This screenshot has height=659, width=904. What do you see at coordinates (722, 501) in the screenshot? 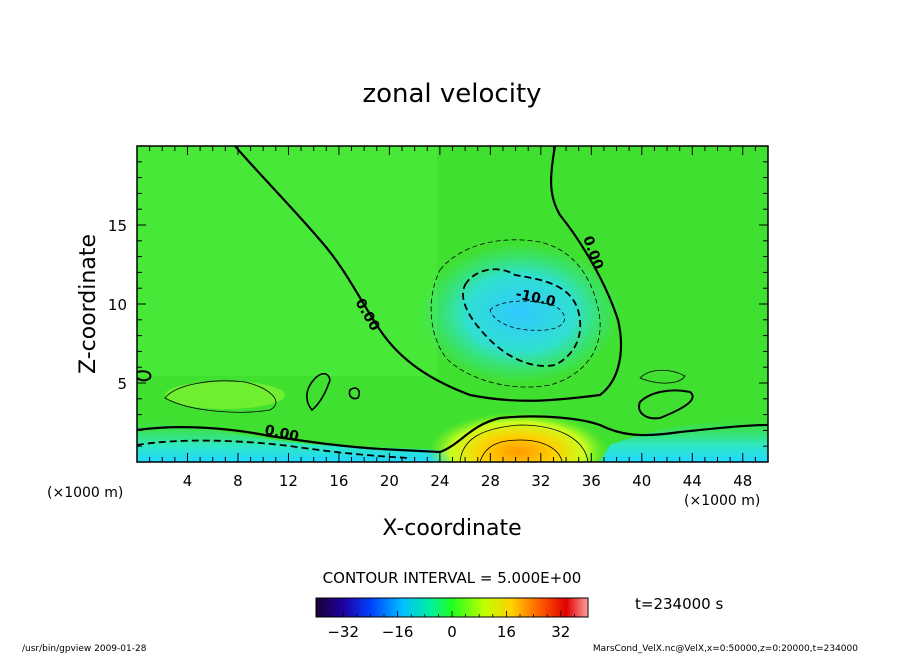
I see `x-unit-right: (×1000 m)` at bounding box center [722, 501].